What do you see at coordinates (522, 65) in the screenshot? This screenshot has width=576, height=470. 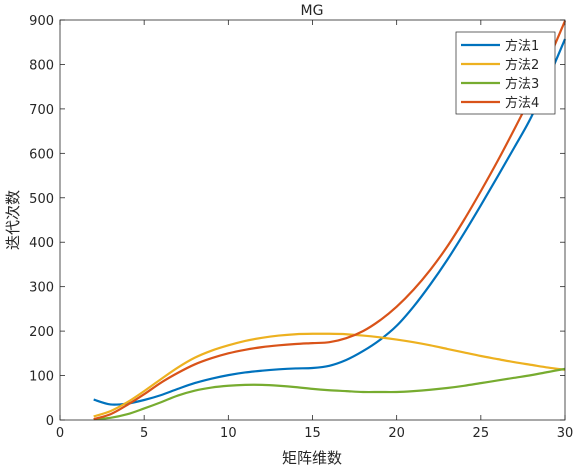 I see `legend-label: 方法2` at bounding box center [522, 65].